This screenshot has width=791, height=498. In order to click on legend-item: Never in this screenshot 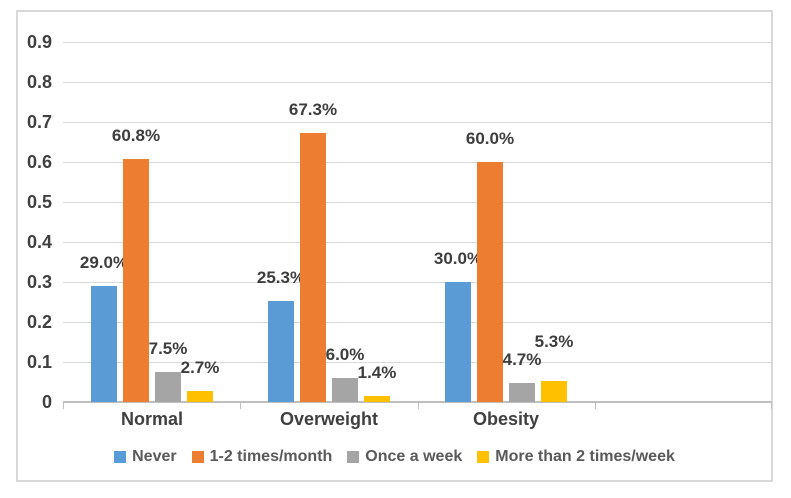, I will do `click(145, 456)`.